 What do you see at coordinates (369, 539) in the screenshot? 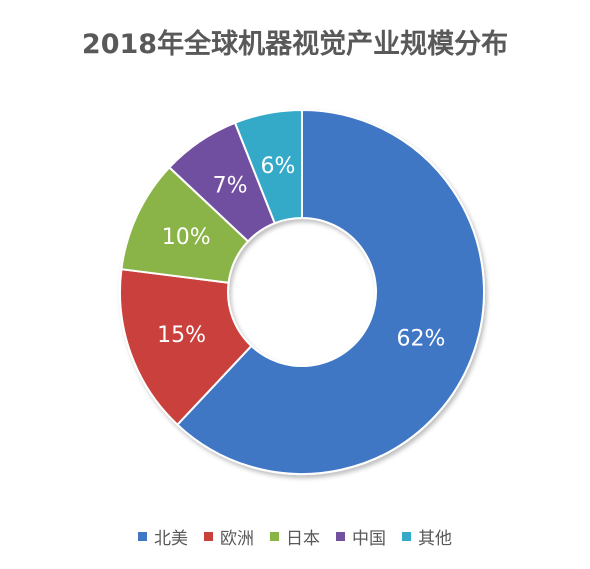
I see `legend-label: 中国` at bounding box center [369, 539].